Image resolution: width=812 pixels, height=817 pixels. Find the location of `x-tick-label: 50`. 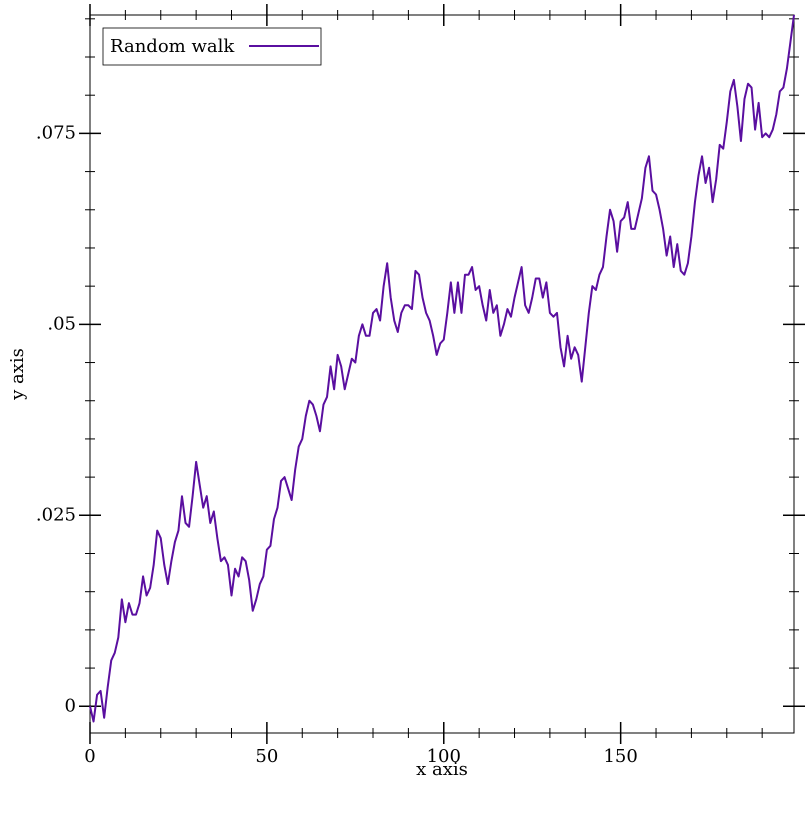

x-tick-label: 50 is located at coordinates (266, 756).